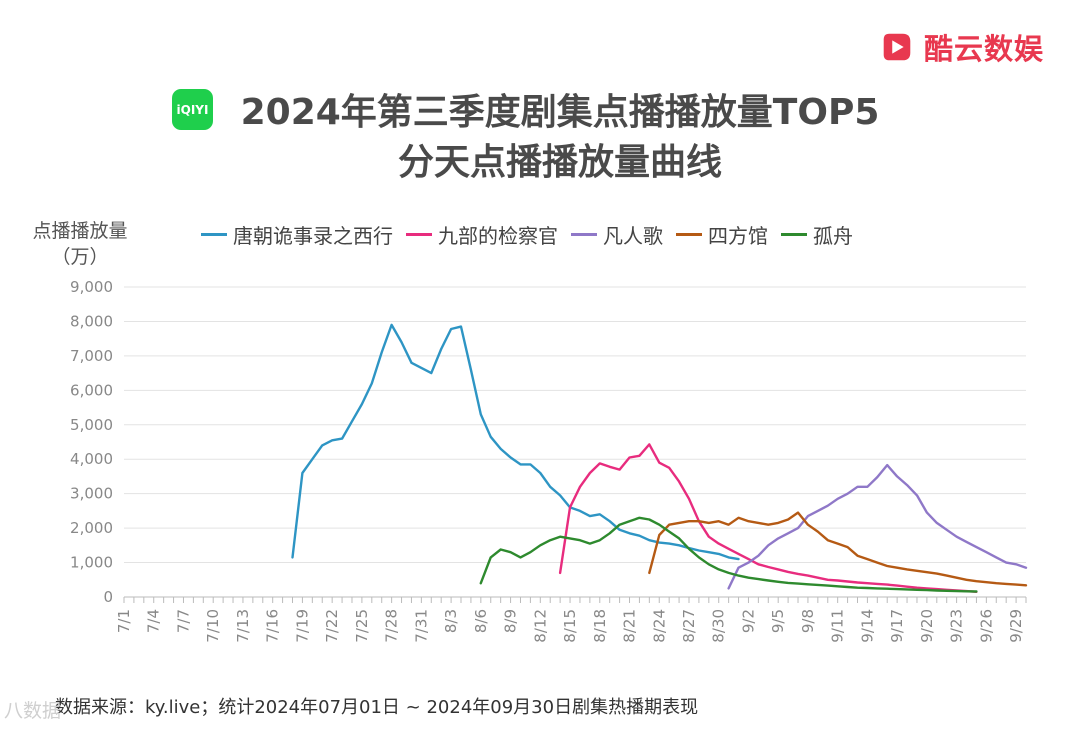 The width and height of the screenshot is (1080, 735). What do you see at coordinates (498, 236) in the screenshot?
I see `legend-label: 九部的检察官` at bounding box center [498, 236].